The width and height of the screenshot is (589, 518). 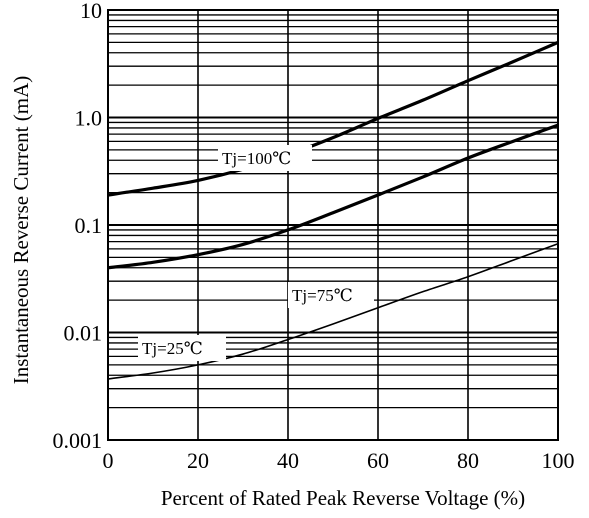 What do you see at coordinates (288, 460) in the screenshot?
I see `x-tick-label: 40` at bounding box center [288, 460].